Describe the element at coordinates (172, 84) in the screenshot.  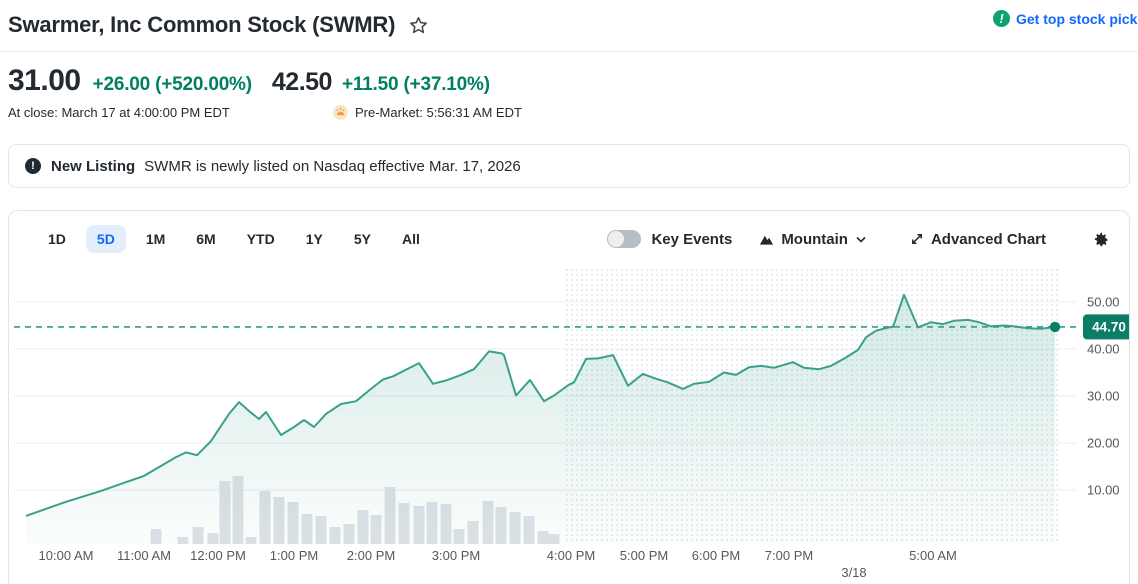
I see `regular-change: +26.00 (+520.00%)` at that location.